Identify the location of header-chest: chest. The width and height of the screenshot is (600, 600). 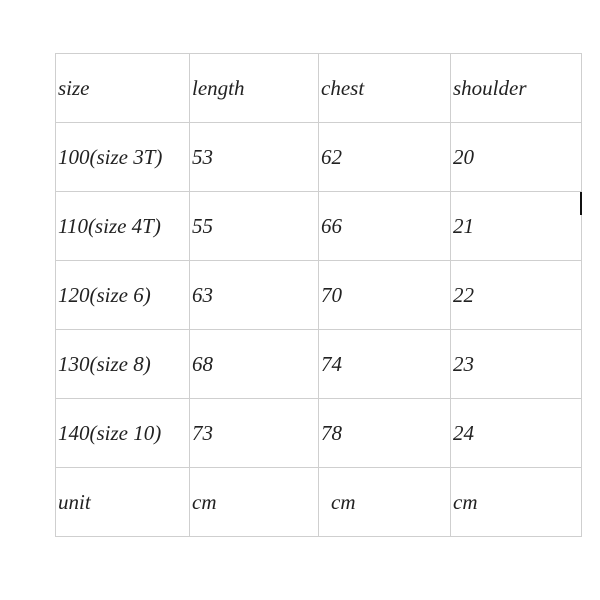
(384, 88).